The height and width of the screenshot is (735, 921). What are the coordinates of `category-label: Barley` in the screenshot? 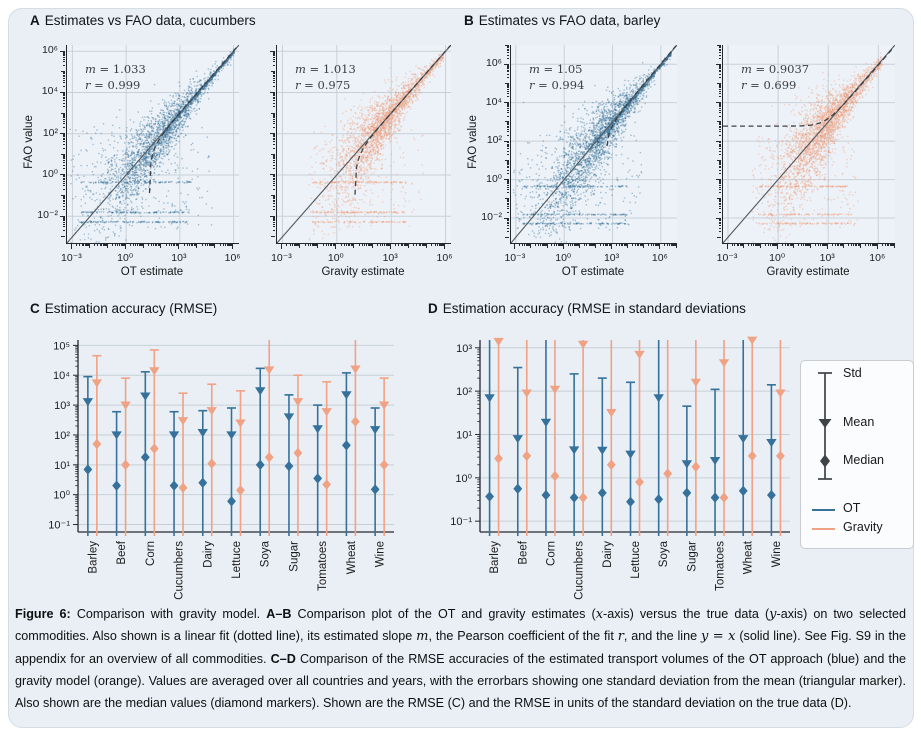 It's located at (495, 557).